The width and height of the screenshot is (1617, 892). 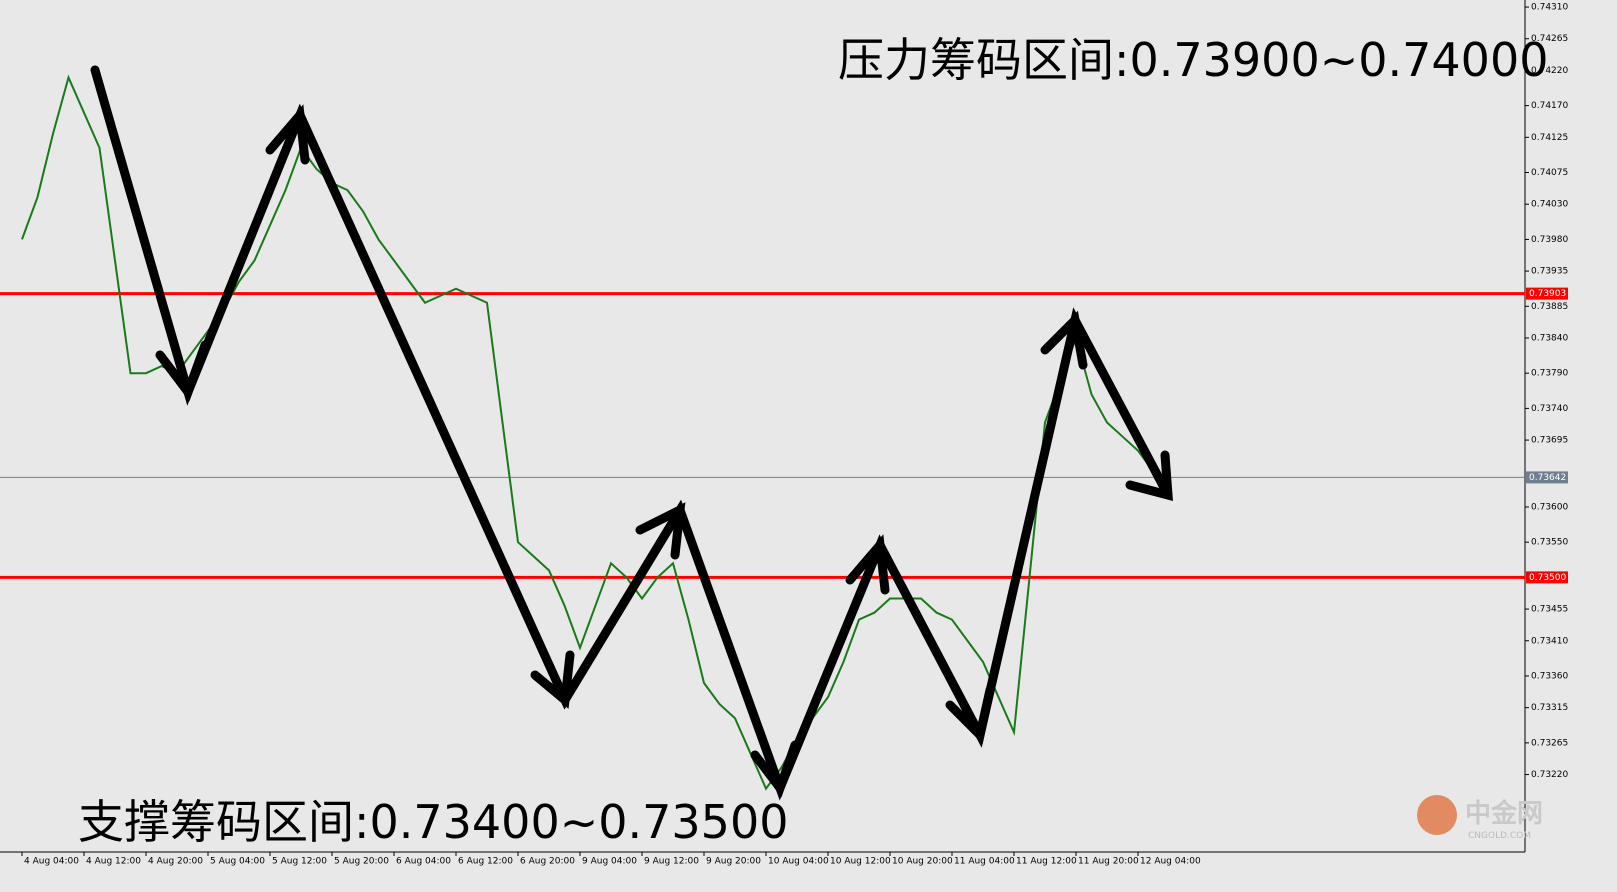 I want to click on logo, so click(x=1437, y=815).